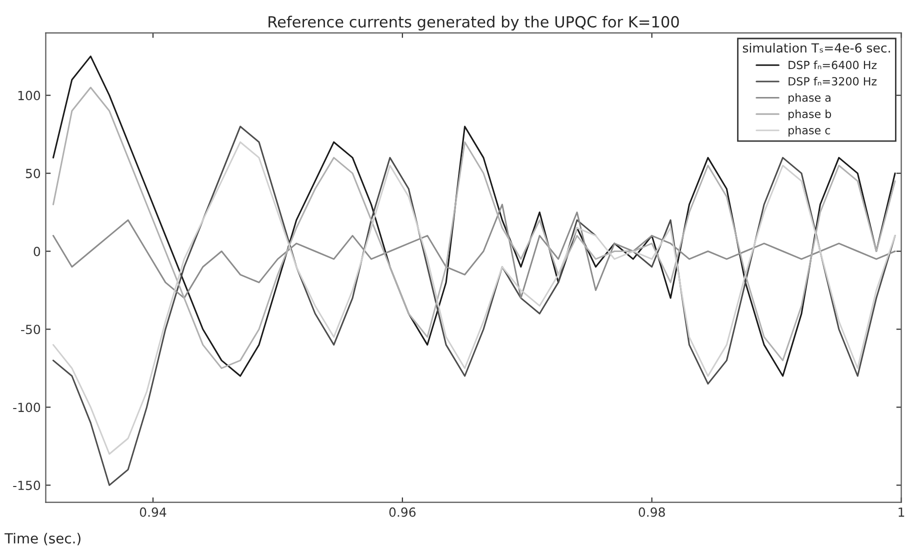  What do you see at coordinates (809, 98) in the screenshot?
I see `legend-label: phase a` at bounding box center [809, 98].